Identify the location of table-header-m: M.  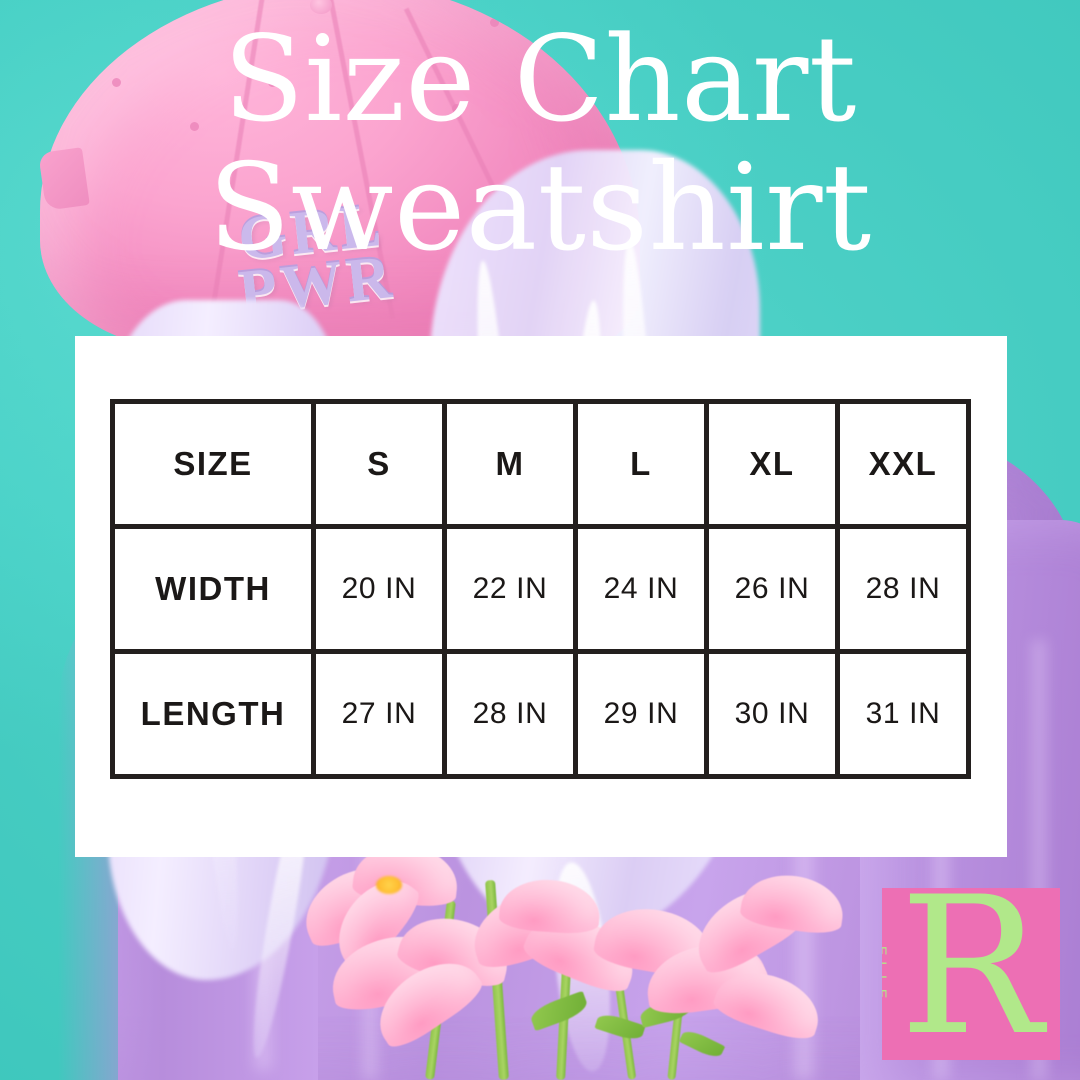
(510, 464).